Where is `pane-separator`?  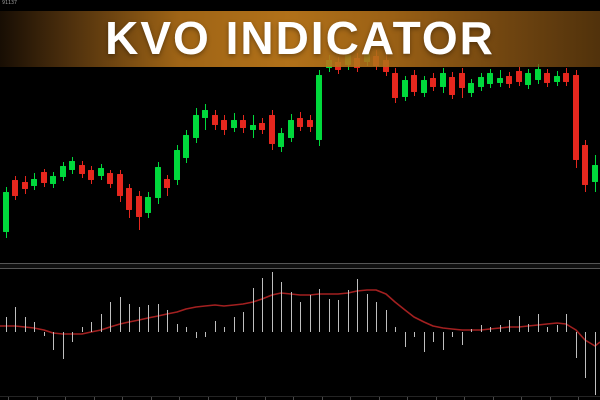 pane-separator is located at coordinates (300, 266).